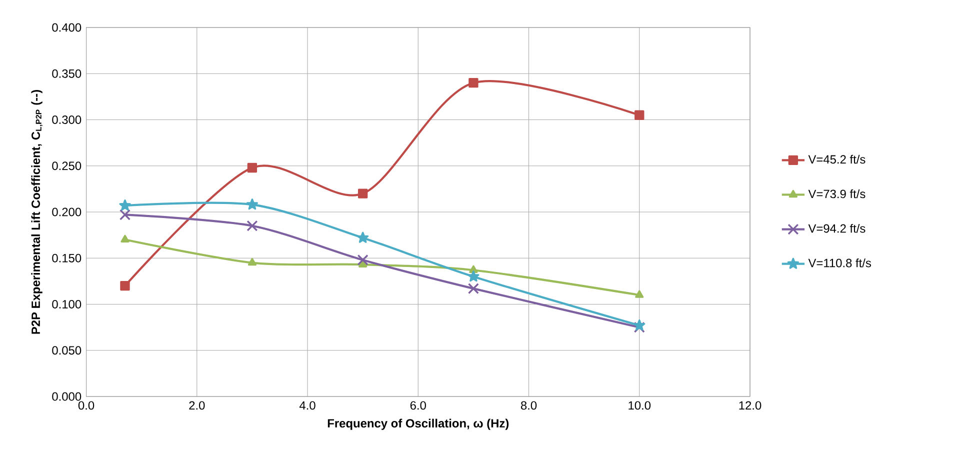 The height and width of the screenshot is (457, 964). I want to click on y-axis-title: P2P Experimental Lift Coefficient, C$_{L,P2P}$ (--), so click(37, 212).